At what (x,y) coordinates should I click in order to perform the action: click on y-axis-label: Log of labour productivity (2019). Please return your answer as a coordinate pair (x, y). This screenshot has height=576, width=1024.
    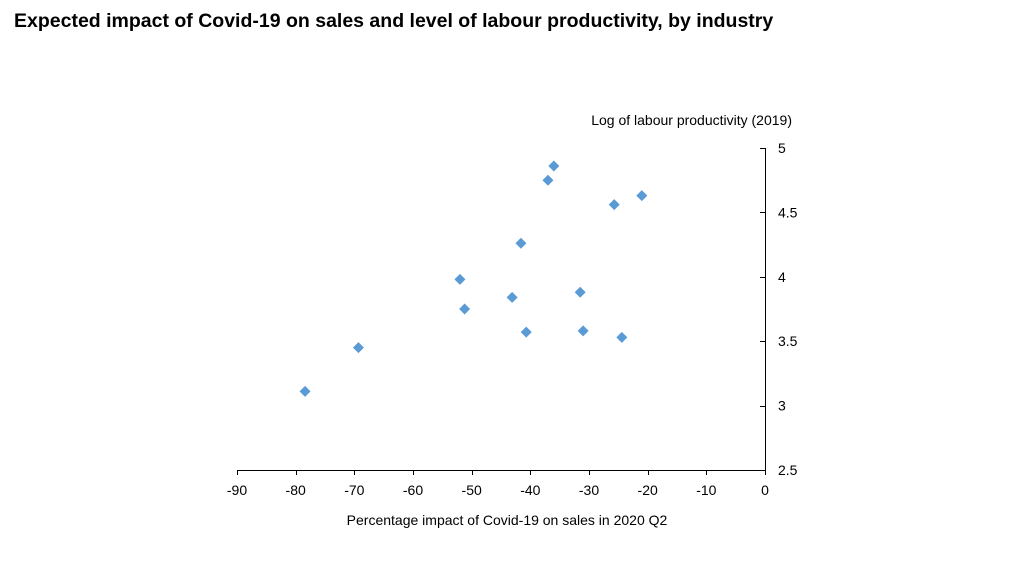
    Looking at the image, I should click on (691, 120).